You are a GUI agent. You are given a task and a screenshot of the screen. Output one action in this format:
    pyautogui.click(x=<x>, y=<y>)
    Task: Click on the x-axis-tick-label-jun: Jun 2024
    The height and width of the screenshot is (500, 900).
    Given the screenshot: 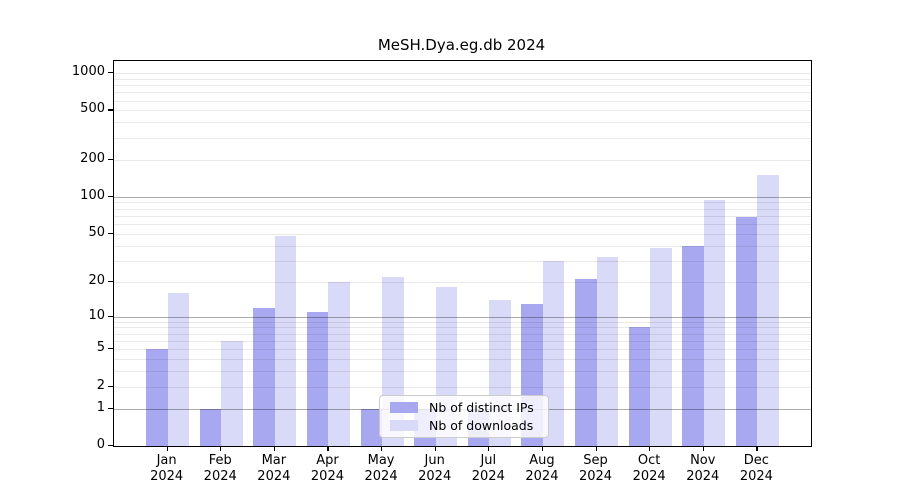 What is the action you would take?
    pyautogui.click(x=435, y=468)
    